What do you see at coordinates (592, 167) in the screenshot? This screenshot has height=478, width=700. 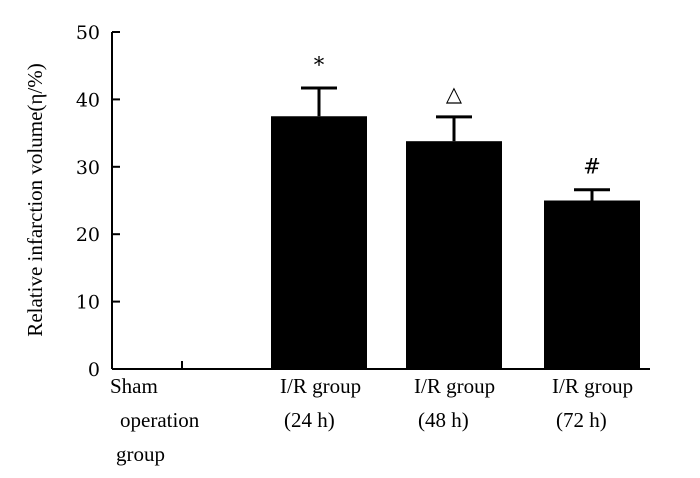 I see `significance-label: #` at bounding box center [592, 167].